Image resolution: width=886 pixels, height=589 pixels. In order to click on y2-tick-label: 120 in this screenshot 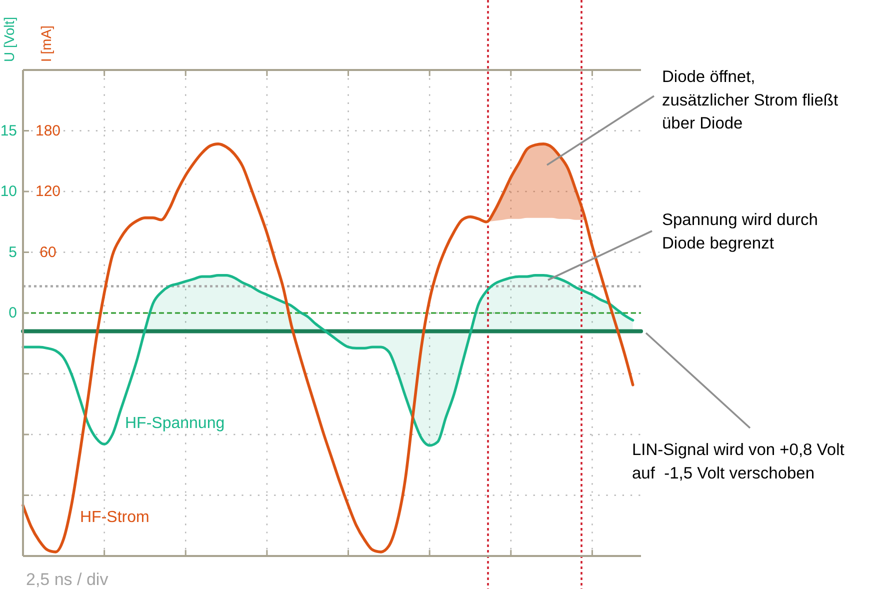, I will do `click(48, 191)`.